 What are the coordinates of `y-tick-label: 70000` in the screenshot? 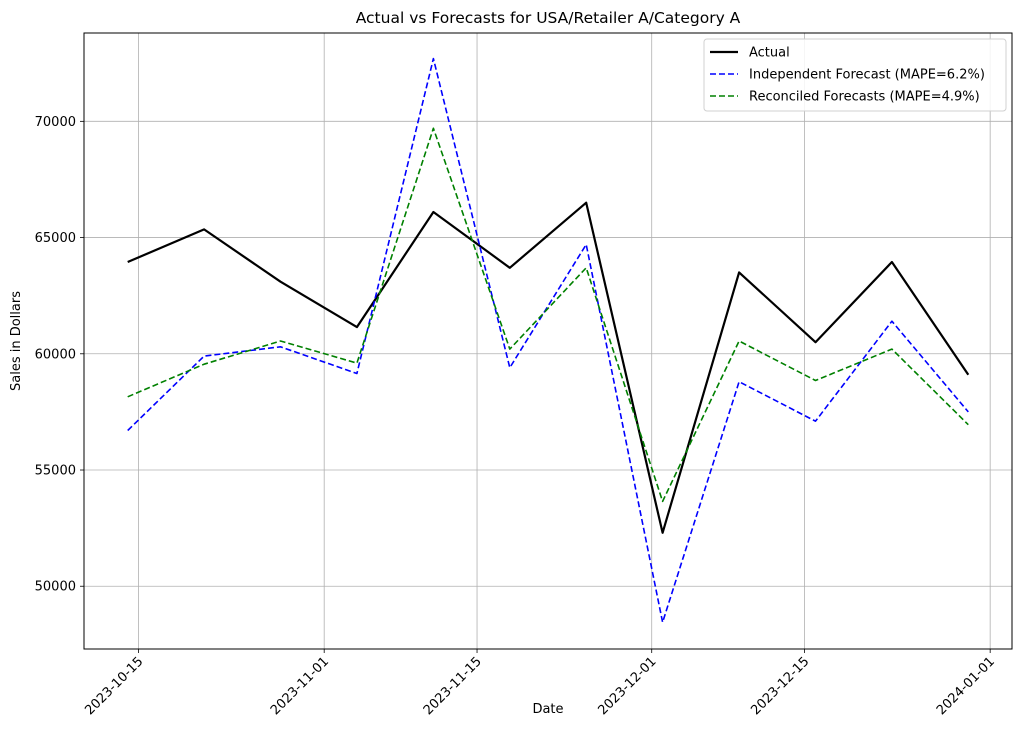 It's located at (55, 122).